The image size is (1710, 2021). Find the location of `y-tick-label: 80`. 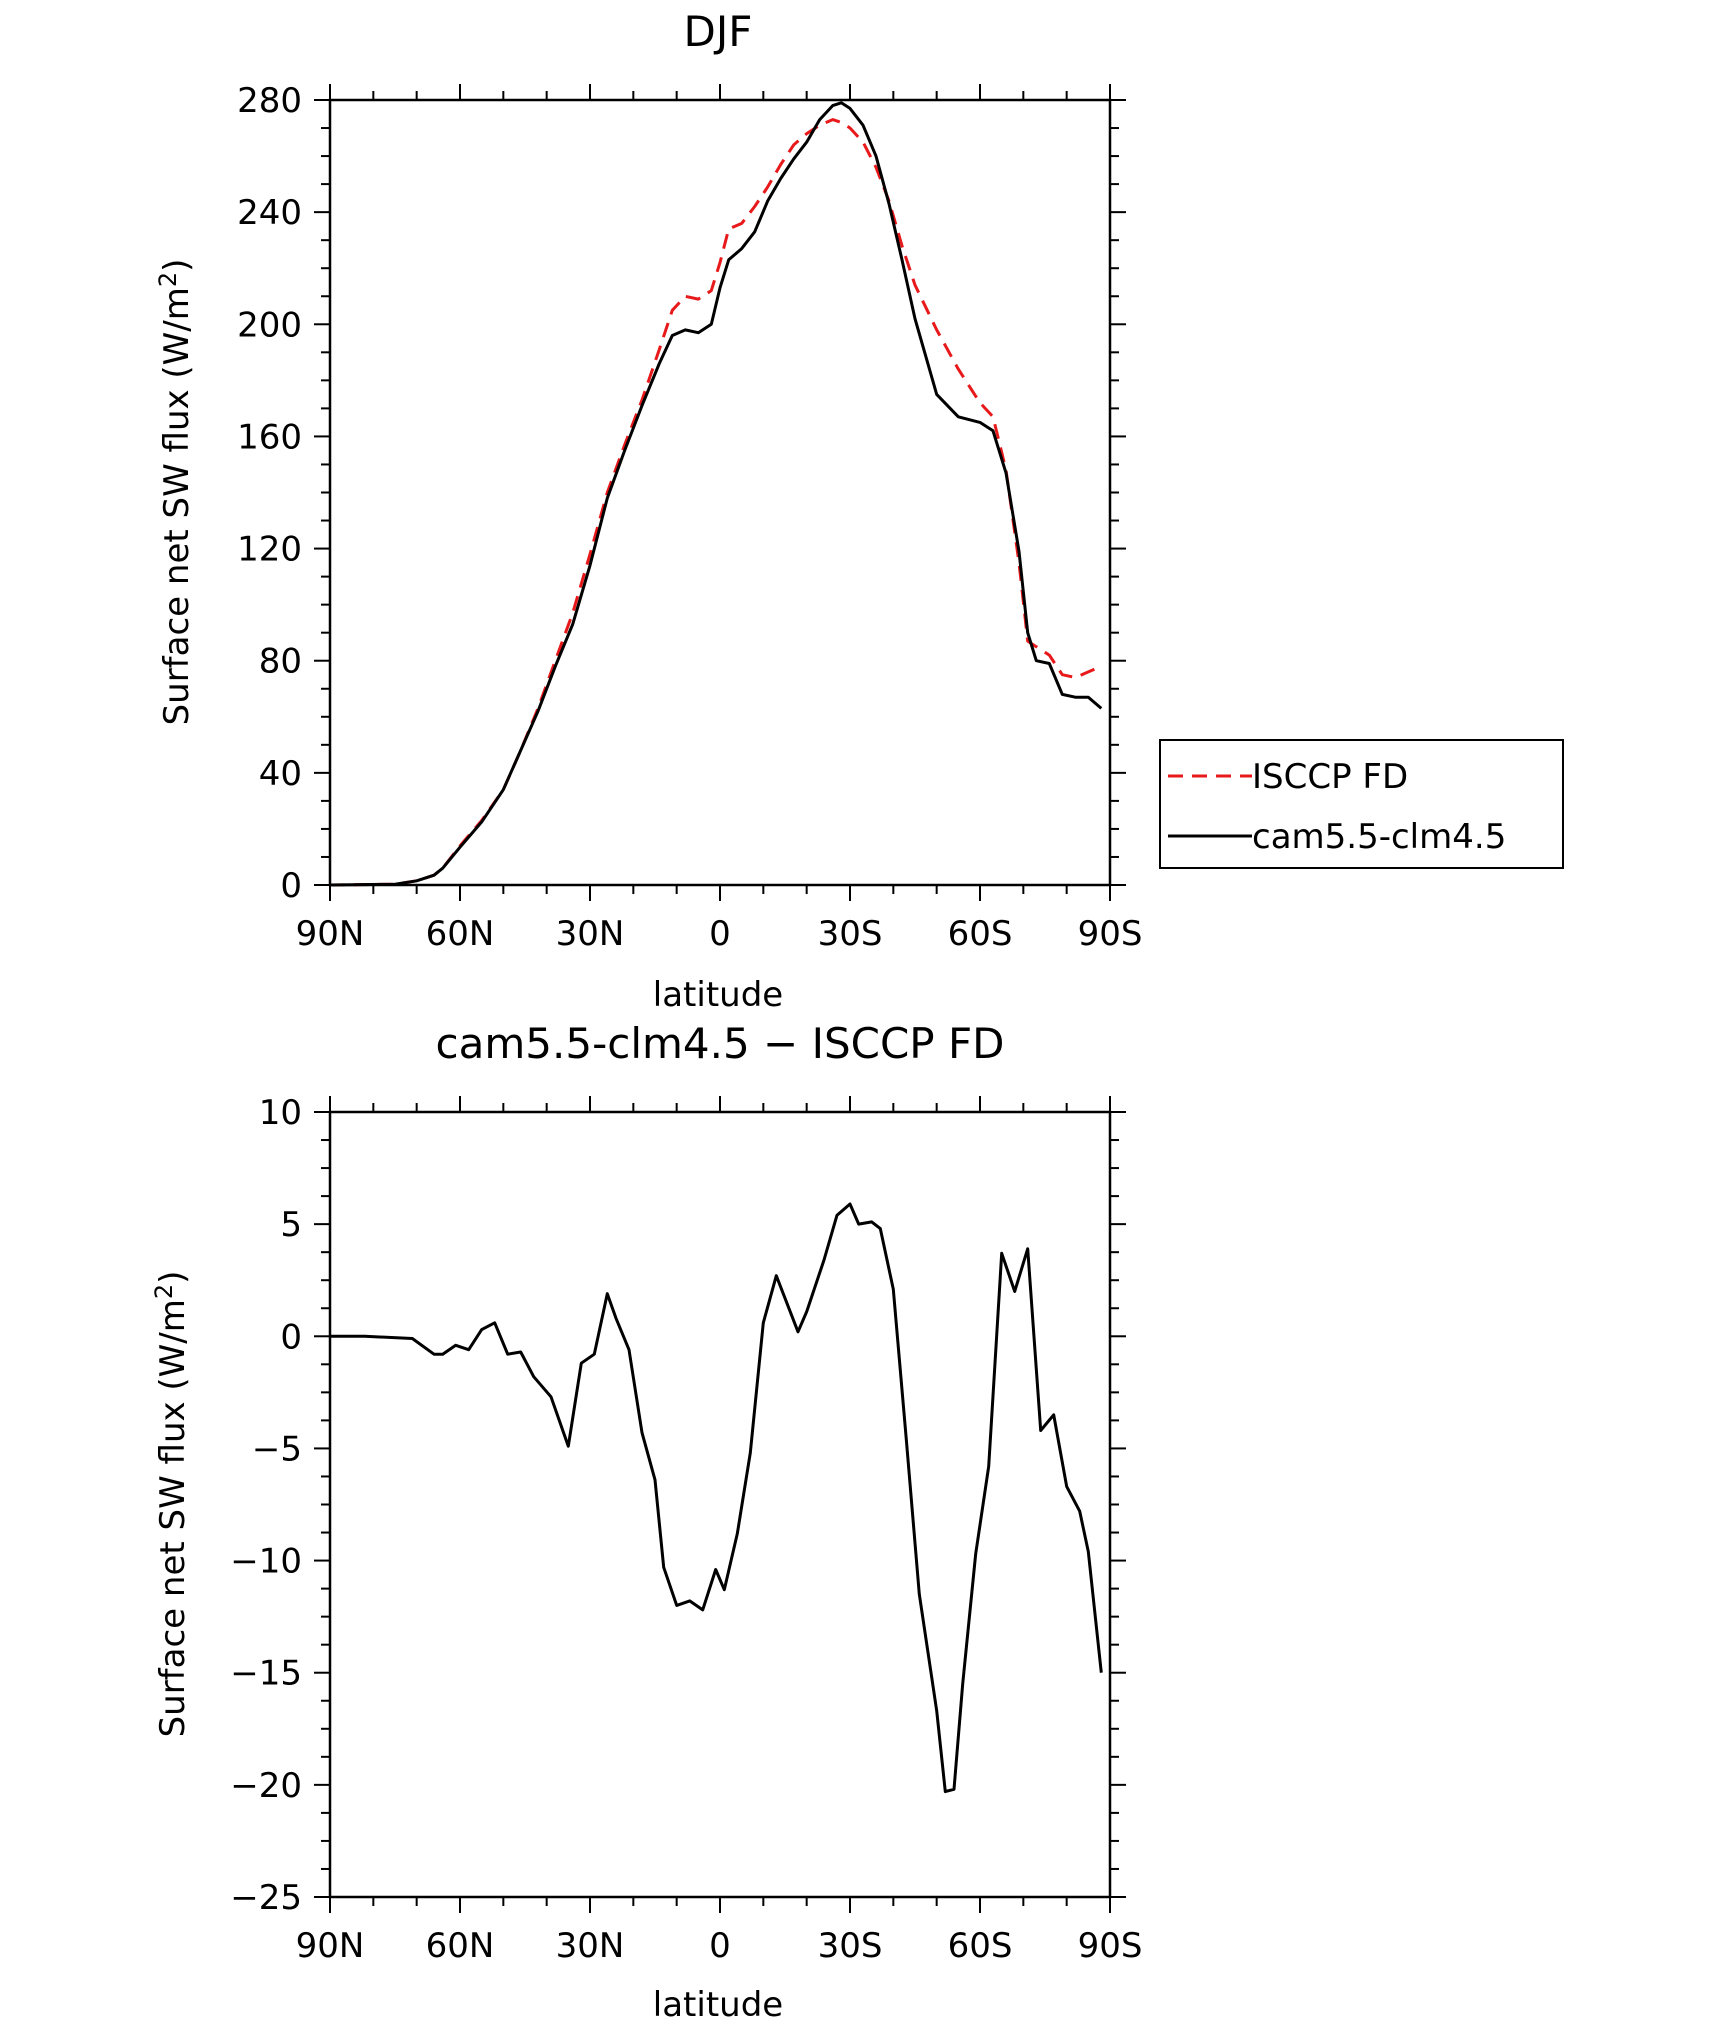

y-tick-label: 80 is located at coordinates (280, 662).